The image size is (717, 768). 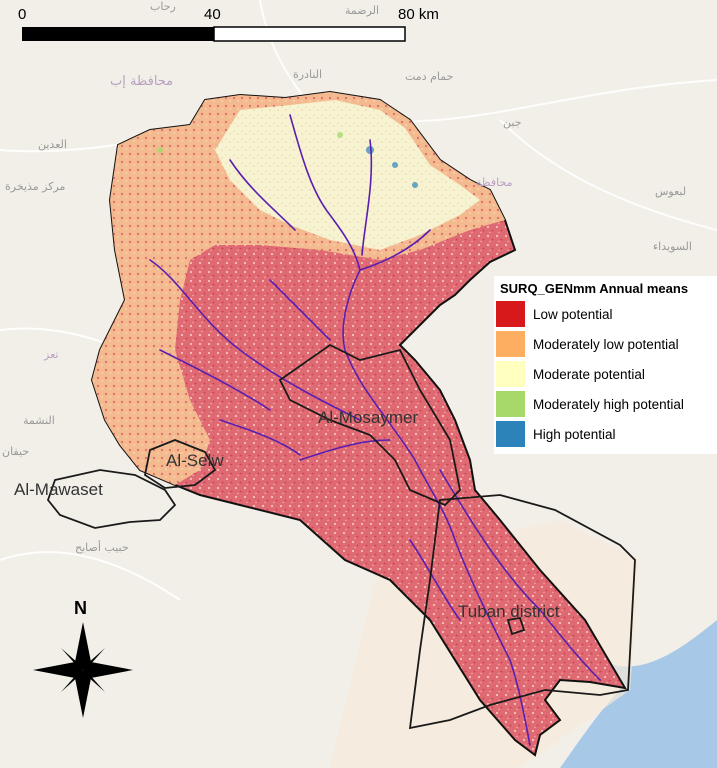 What do you see at coordinates (589, 374) in the screenshot?
I see `legend-label: Moderate potential` at bounding box center [589, 374].